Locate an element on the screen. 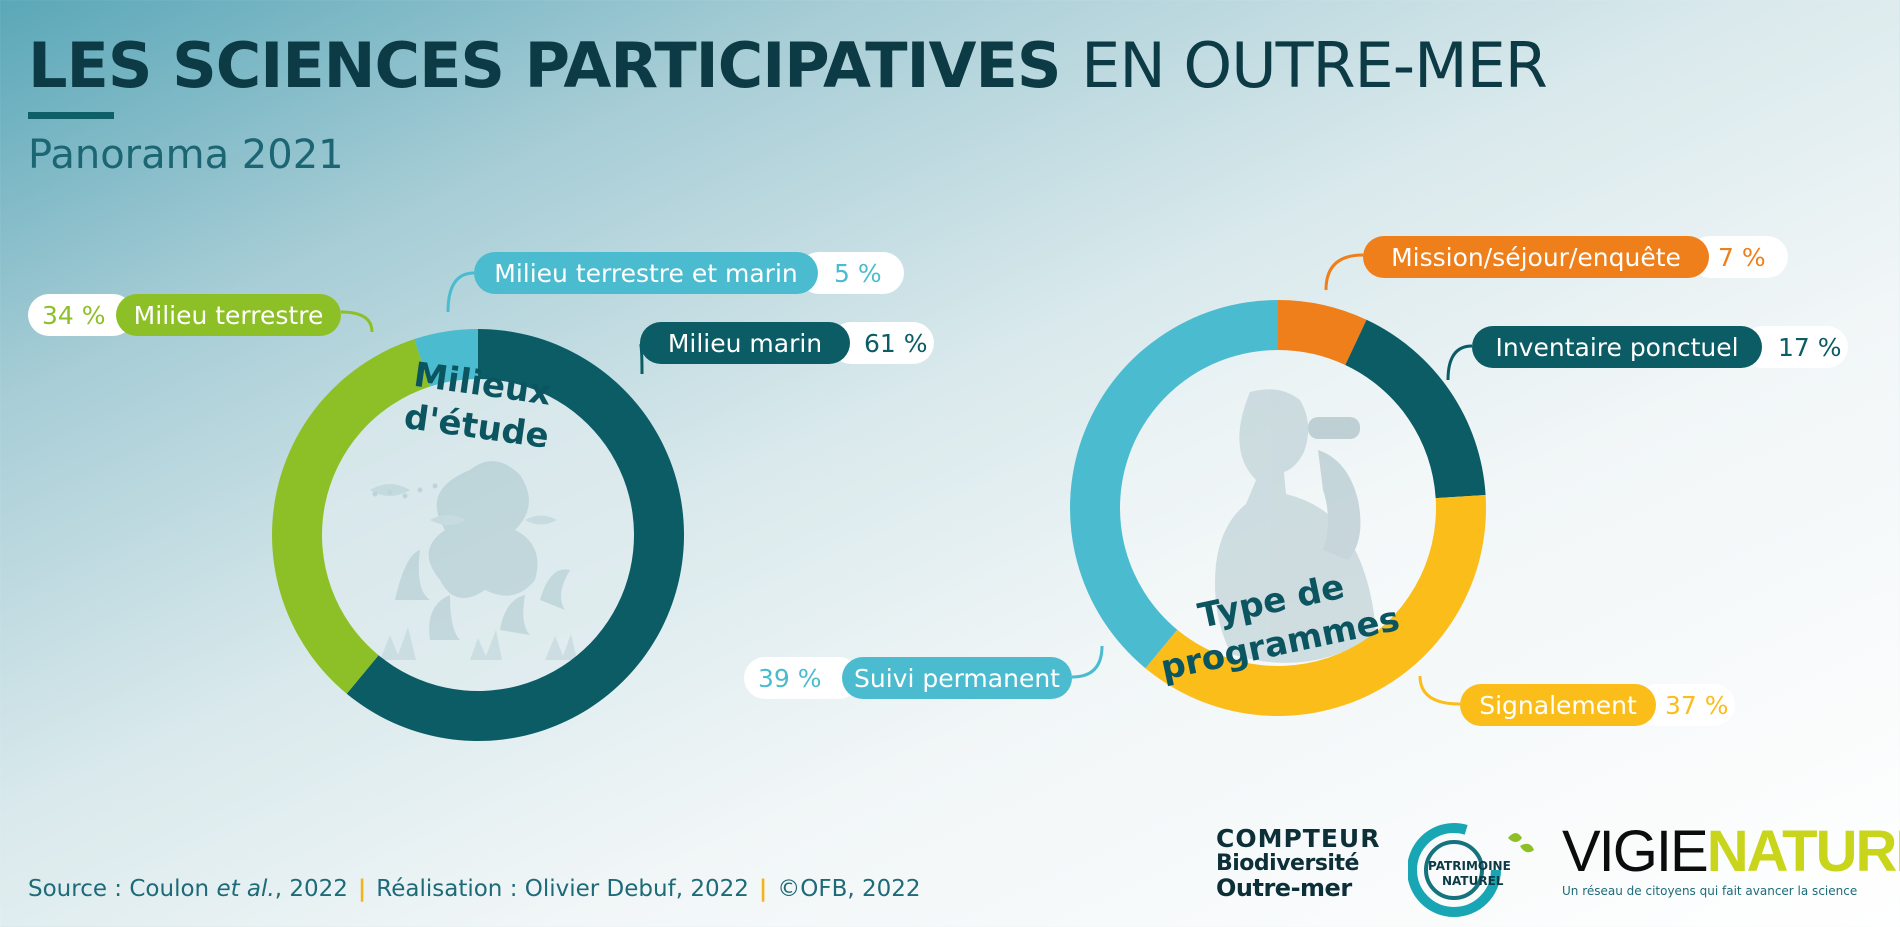 This screenshot has height=927, width=1900. slice-percent: 5 % is located at coordinates (858, 273).